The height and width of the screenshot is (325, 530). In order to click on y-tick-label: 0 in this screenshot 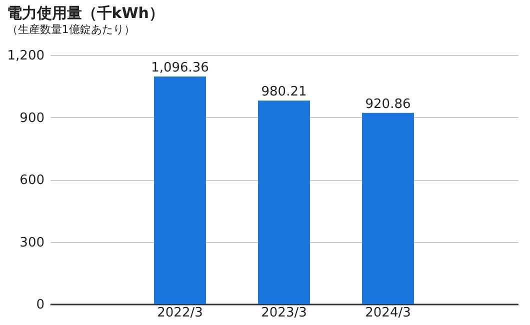, I will do `click(40, 305)`.